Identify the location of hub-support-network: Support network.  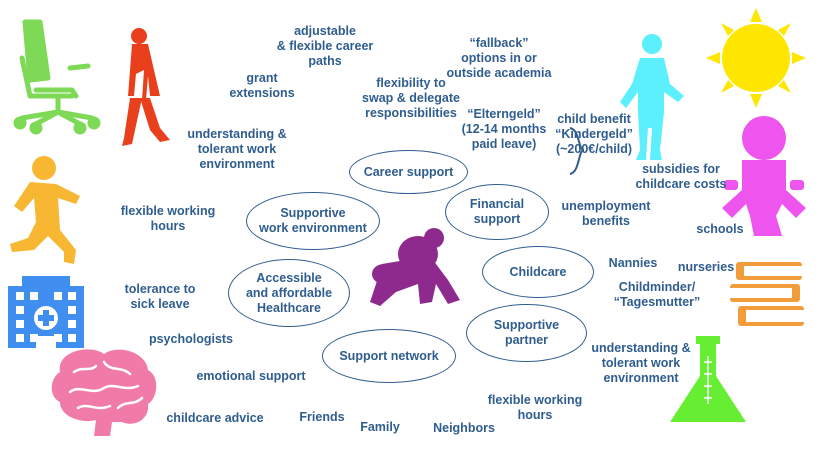
(389, 356).